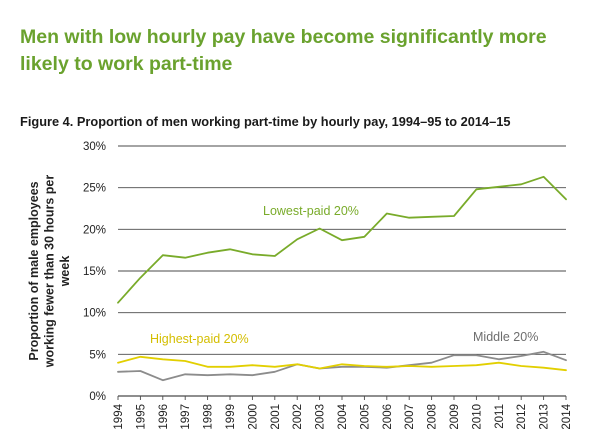 The width and height of the screenshot is (596, 447). I want to click on y-tick-label: 30%, so click(94, 147).